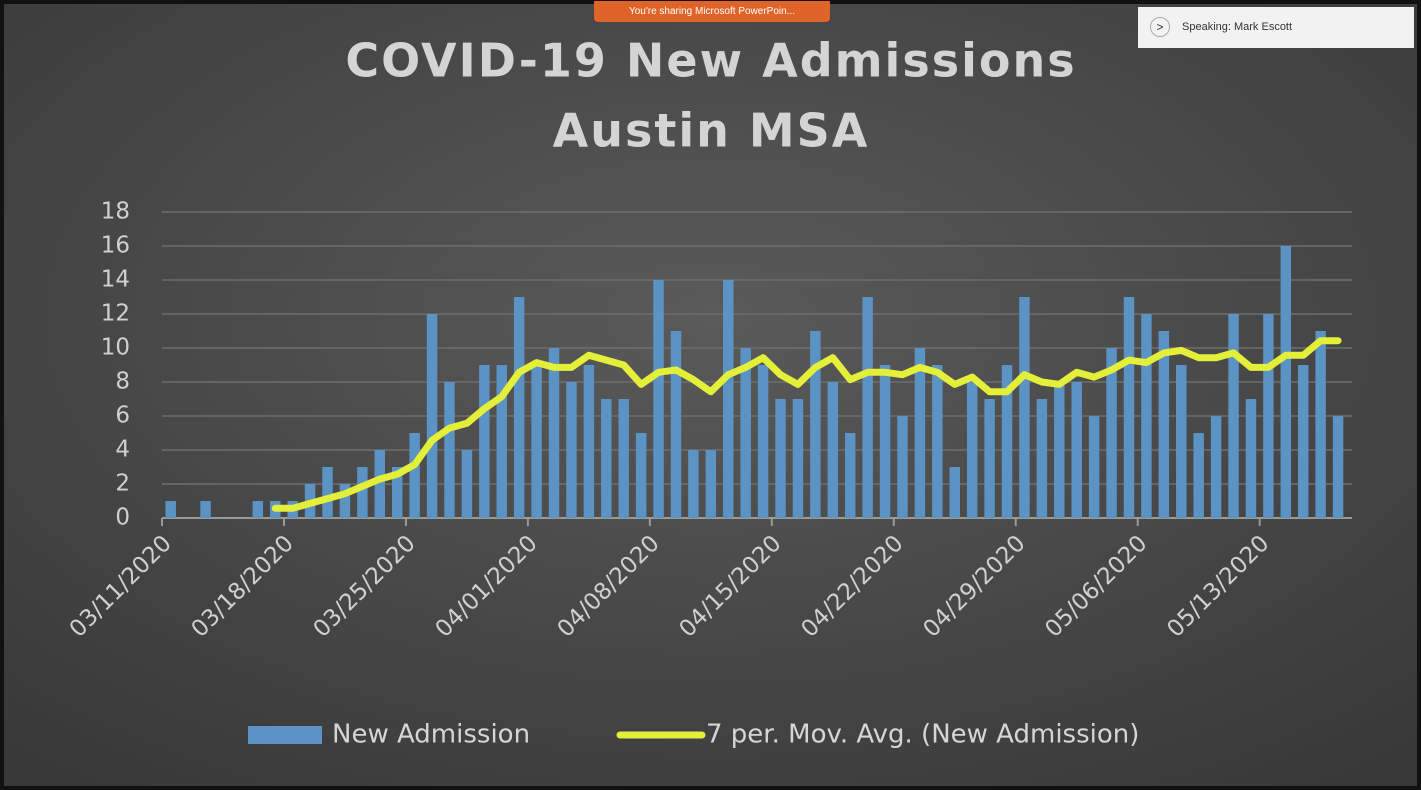  What do you see at coordinates (115, 314) in the screenshot?
I see `y-tick-label: 12` at bounding box center [115, 314].